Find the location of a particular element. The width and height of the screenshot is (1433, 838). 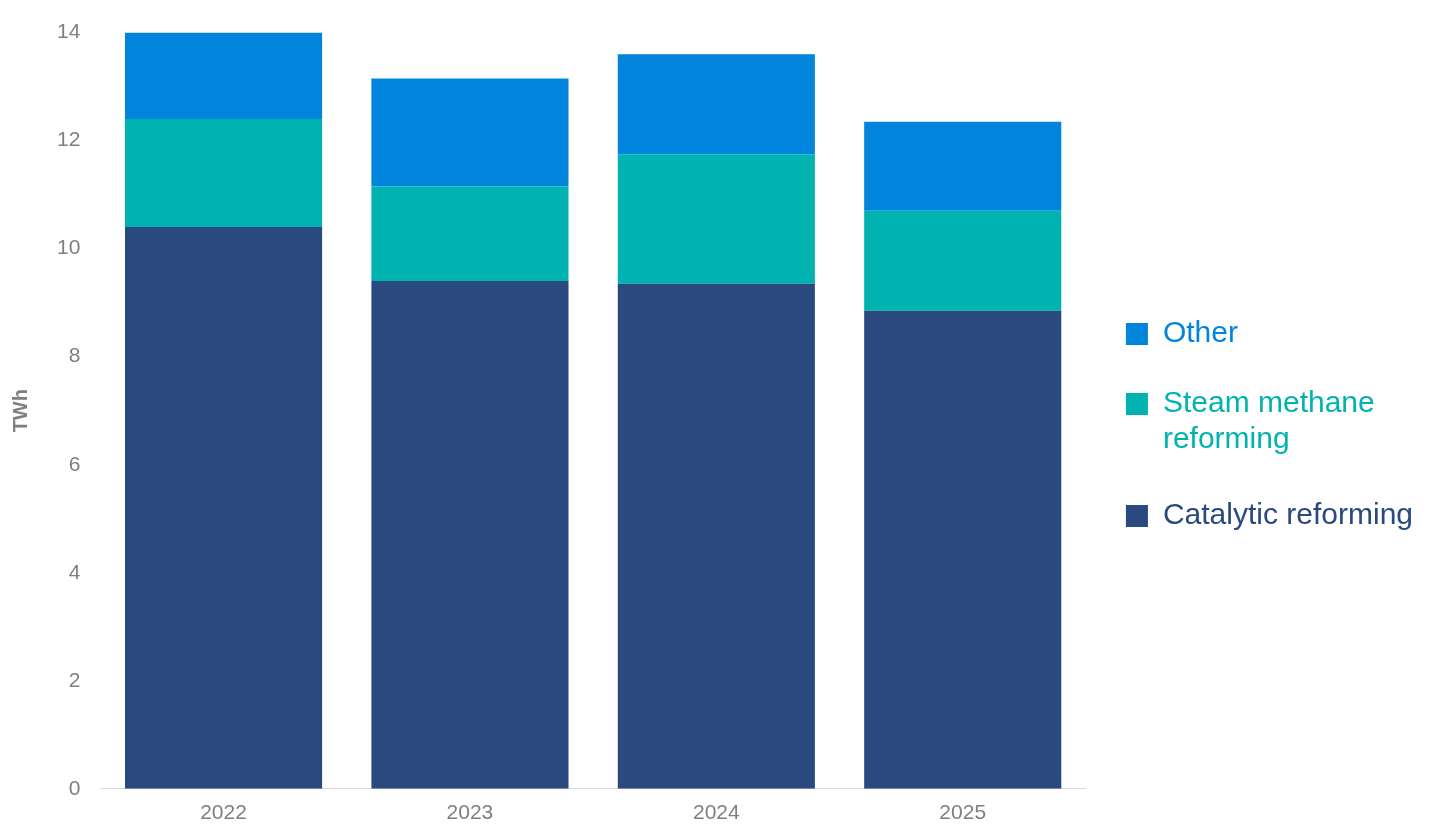

y-tick-label: 2 is located at coordinates (74, 679).